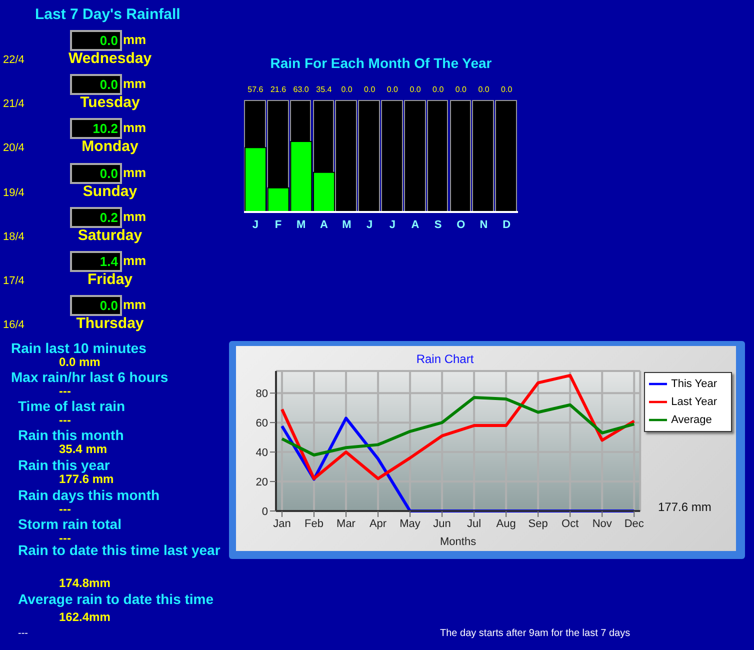 The height and width of the screenshot is (650, 754). I want to click on text: 162.4mm, so click(84, 617).